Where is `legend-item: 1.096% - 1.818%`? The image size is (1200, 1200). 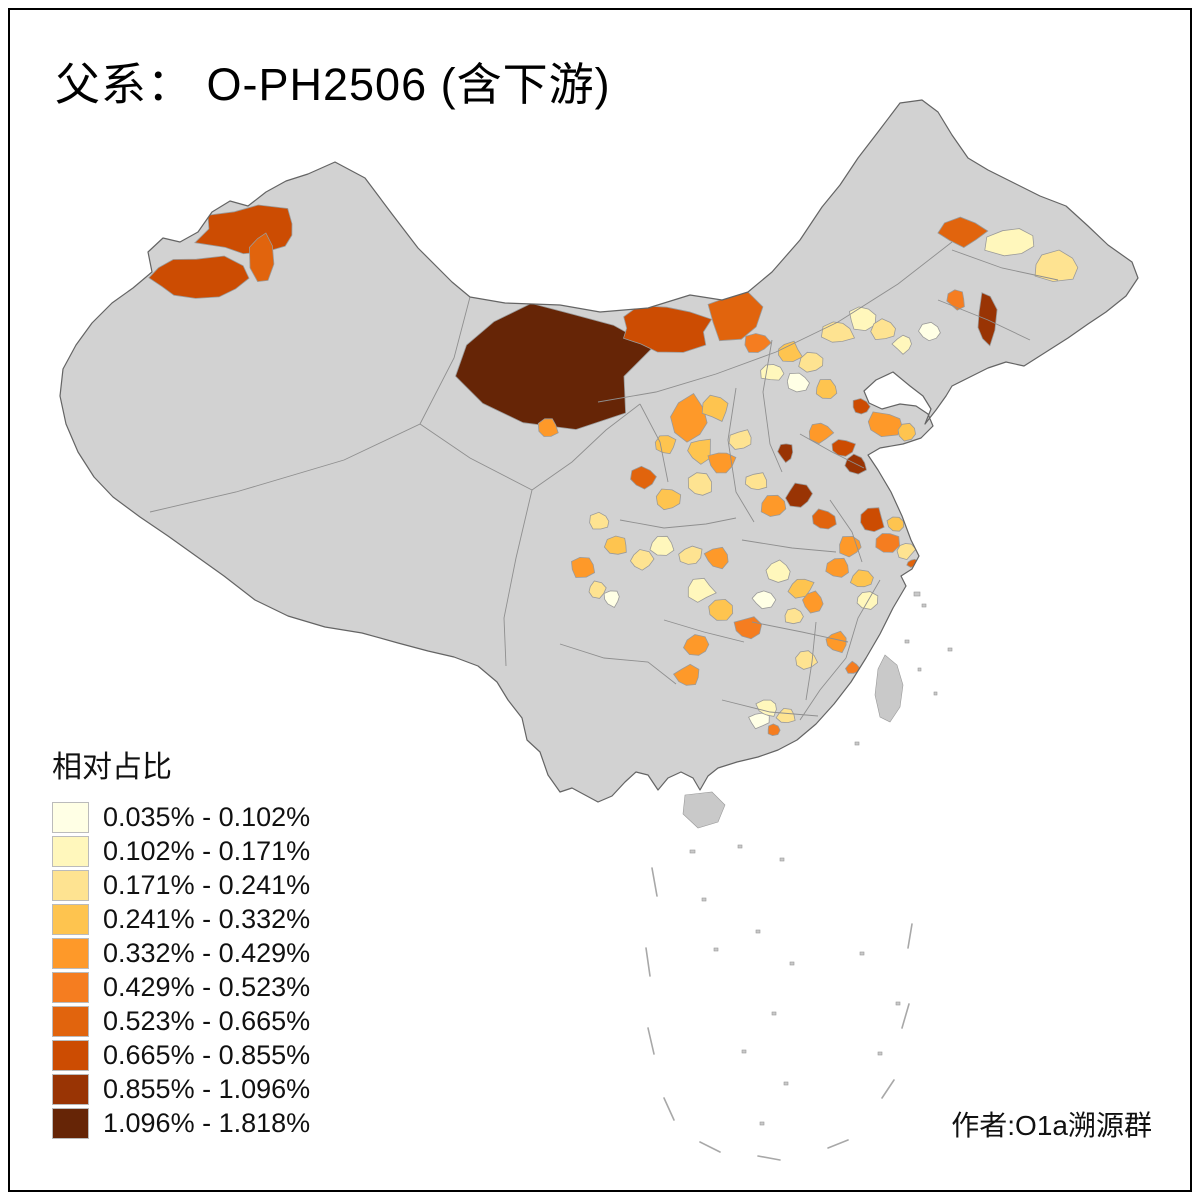 legend-item: 1.096% - 1.818% is located at coordinates (181, 1123).